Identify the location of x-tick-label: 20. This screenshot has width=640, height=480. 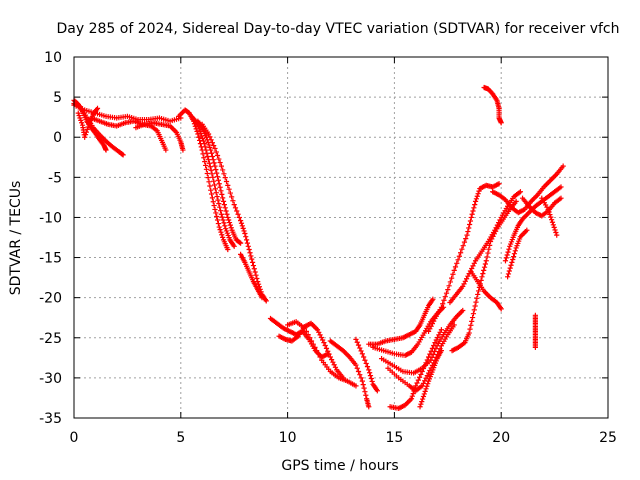
(501, 438).